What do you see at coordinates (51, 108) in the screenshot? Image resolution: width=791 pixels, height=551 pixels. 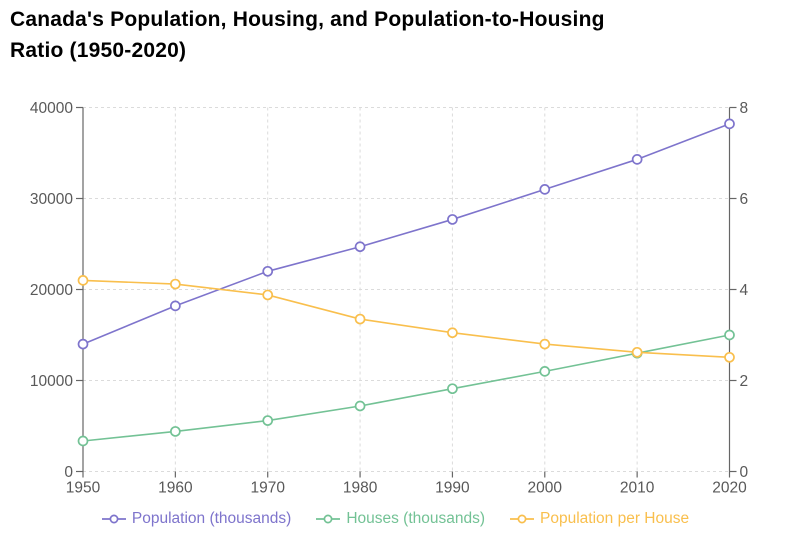 I see `left-axis-tick-label: 40000` at bounding box center [51, 108].